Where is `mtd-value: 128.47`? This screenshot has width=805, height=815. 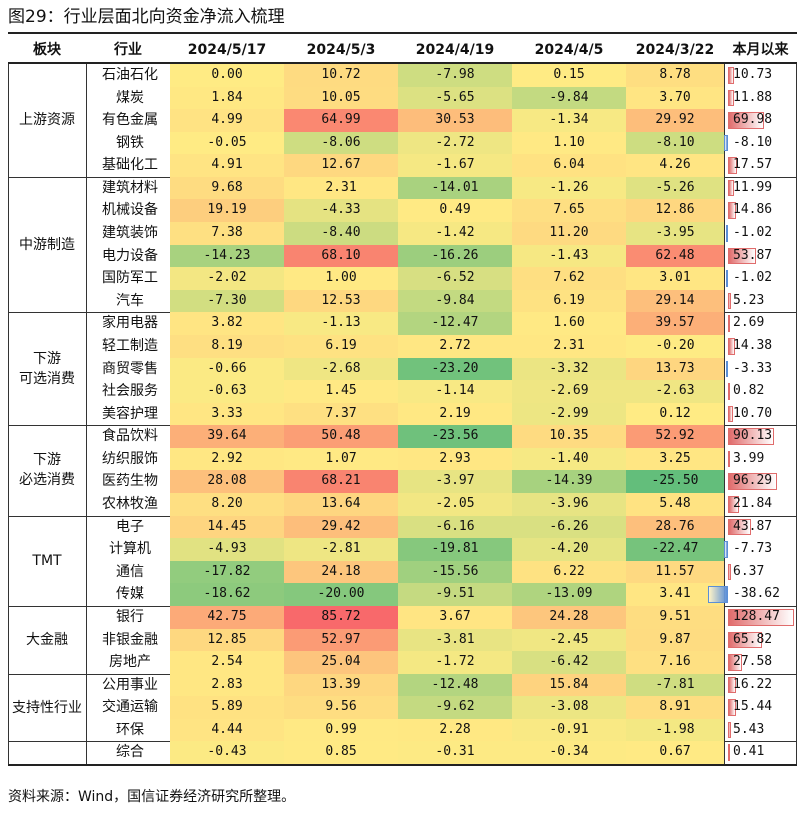
mtd-value: 128.47 is located at coordinates (756, 616).